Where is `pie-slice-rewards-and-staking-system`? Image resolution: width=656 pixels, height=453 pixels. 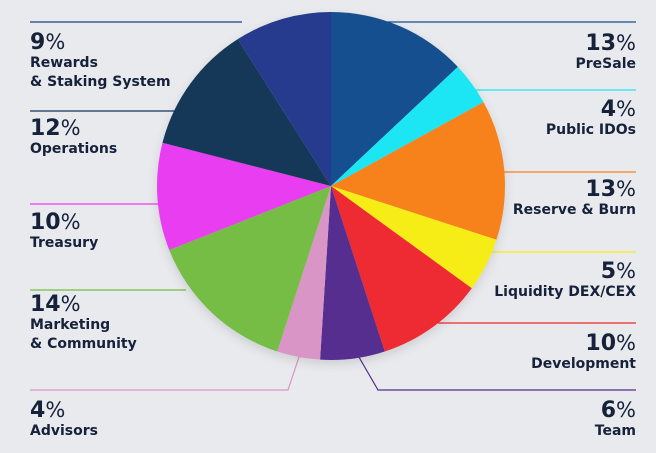
pie-slice-rewards-and-staking-system is located at coordinates (284, 99).